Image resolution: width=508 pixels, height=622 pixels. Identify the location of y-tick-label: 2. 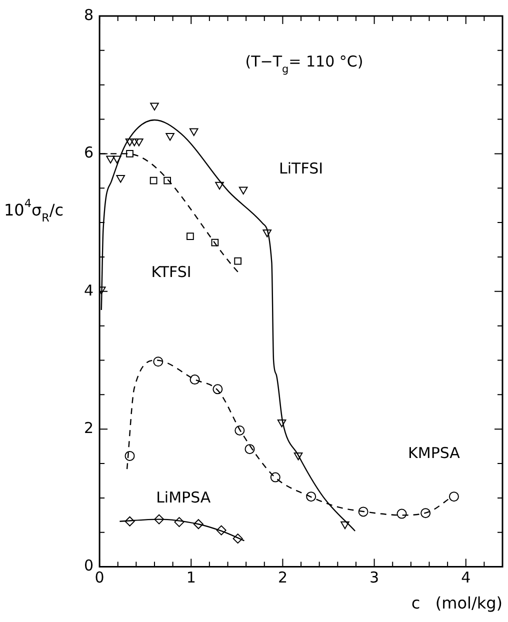
(89, 427).